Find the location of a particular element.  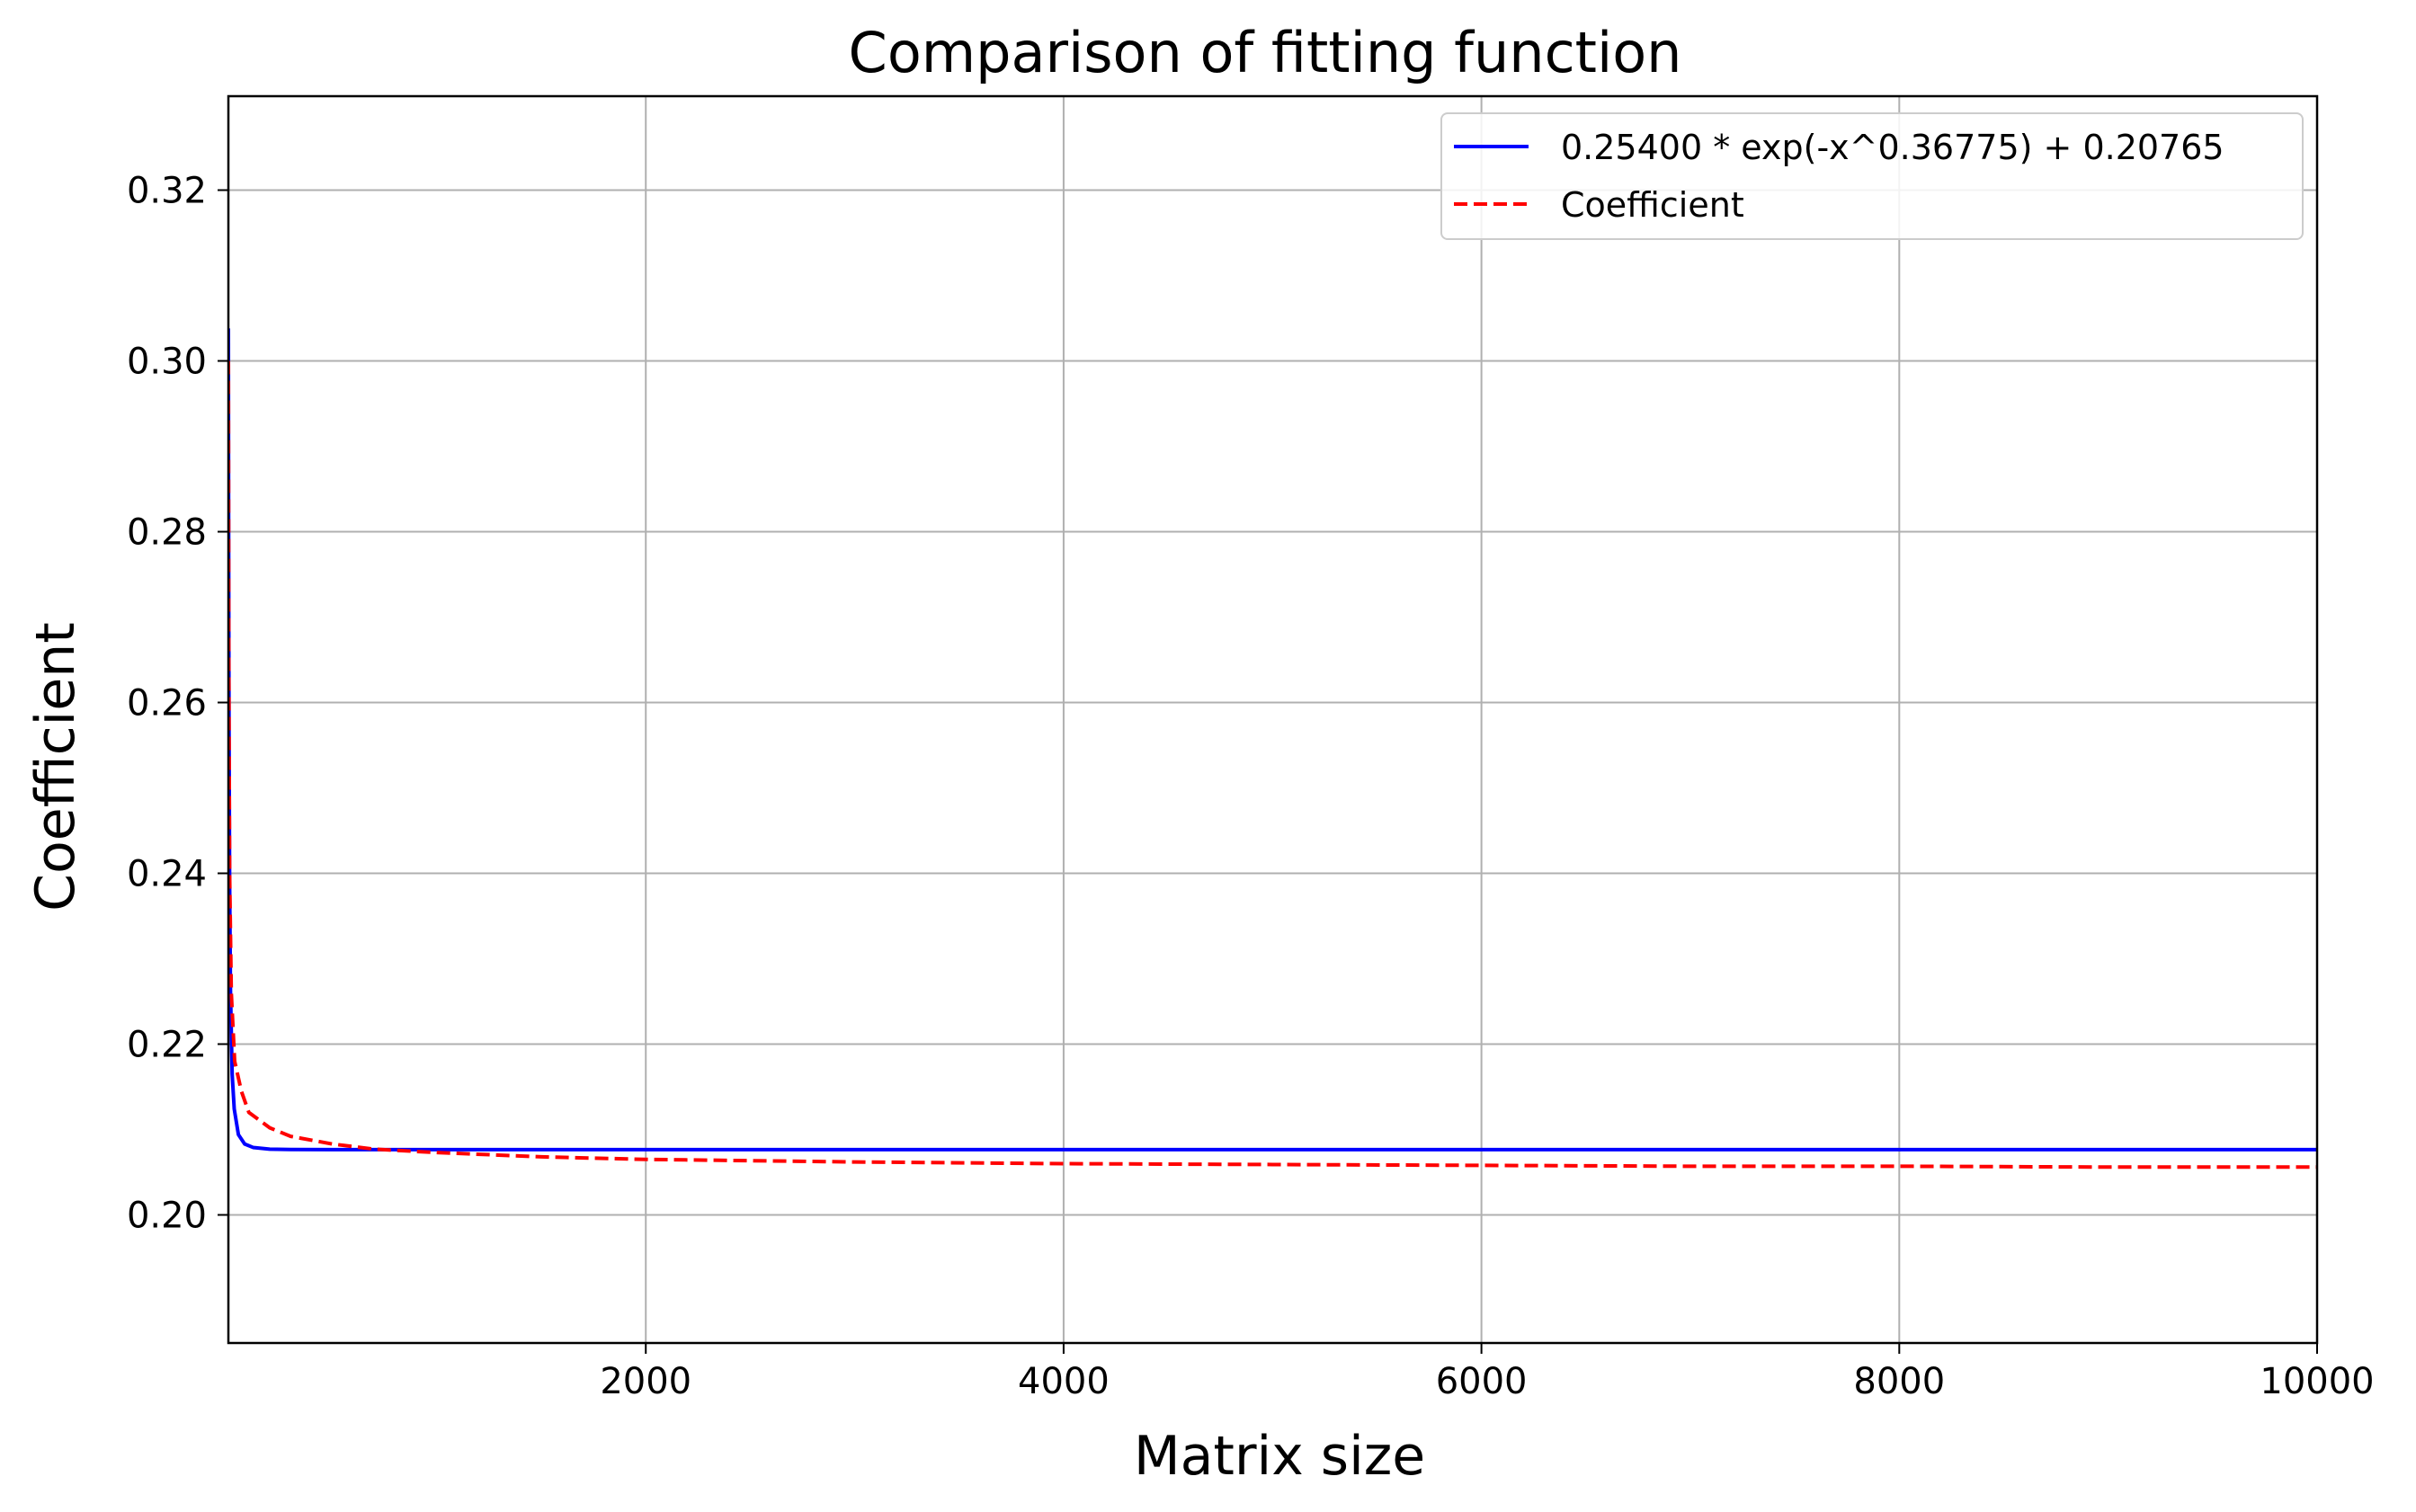

x-tick-label: 2000 is located at coordinates (645, 1381).